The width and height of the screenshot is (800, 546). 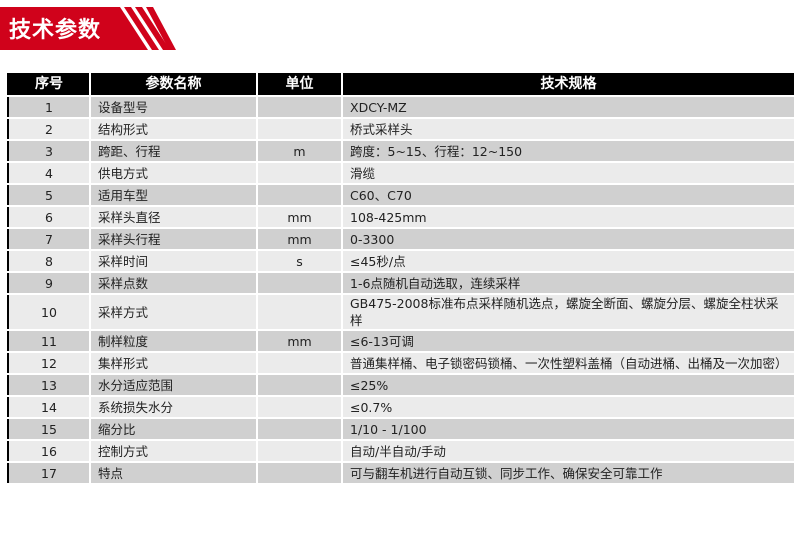 What do you see at coordinates (55, 30) in the screenshot?
I see `section-title: 技术参数` at bounding box center [55, 30].